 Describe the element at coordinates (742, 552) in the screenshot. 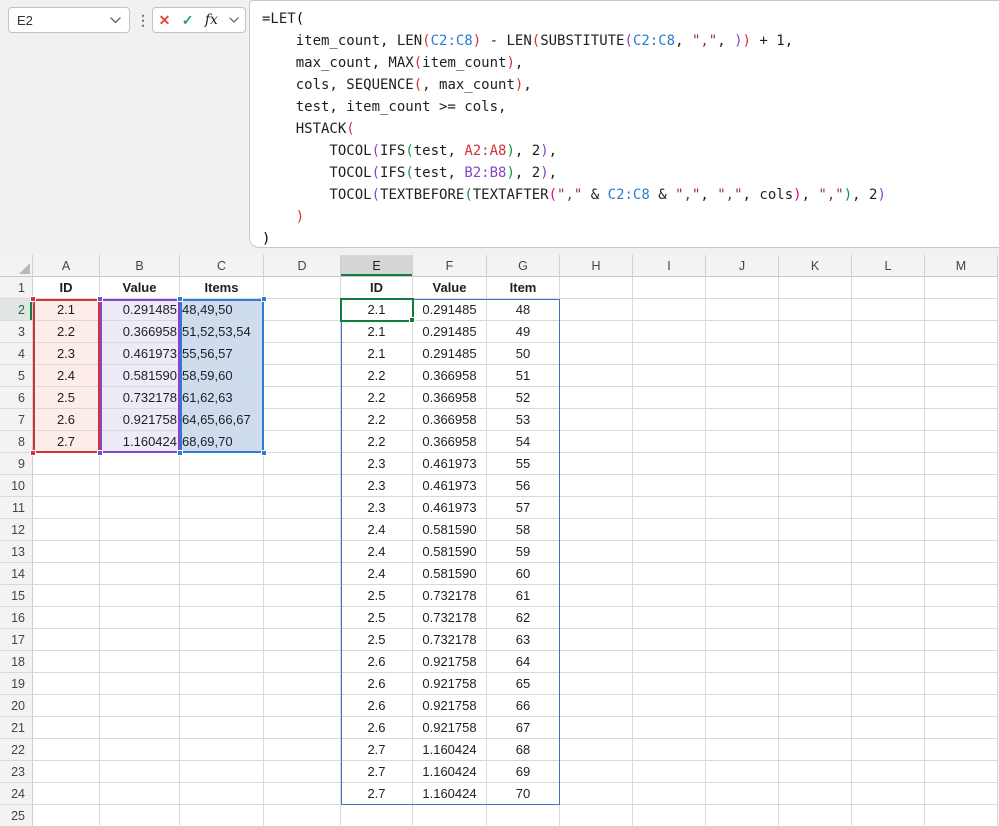

I see `cell-J13` at that location.